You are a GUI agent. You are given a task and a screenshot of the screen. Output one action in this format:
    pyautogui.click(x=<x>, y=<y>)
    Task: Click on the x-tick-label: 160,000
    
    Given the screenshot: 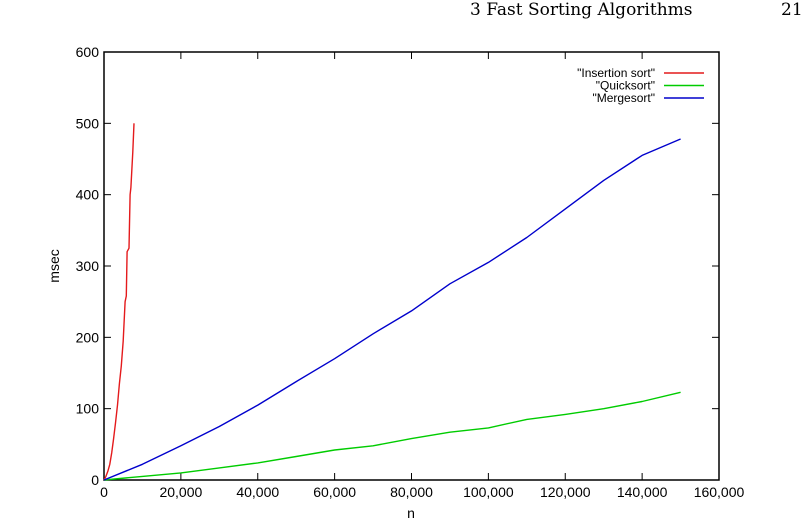 What is the action you would take?
    pyautogui.click(x=719, y=492)
    